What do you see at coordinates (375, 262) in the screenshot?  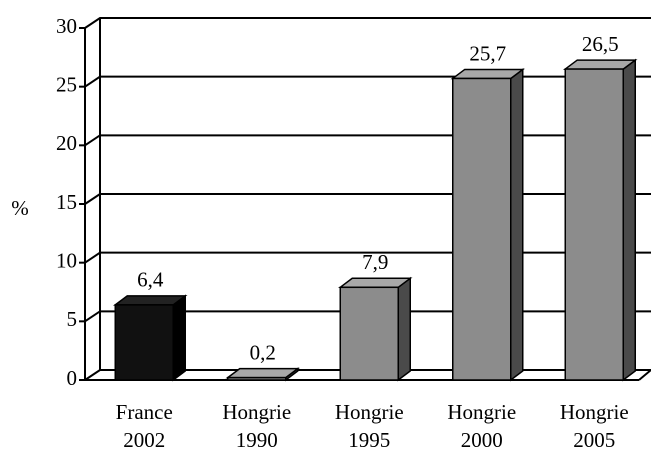 I see `value-label: 7,9` at bounding box center [375, 262].